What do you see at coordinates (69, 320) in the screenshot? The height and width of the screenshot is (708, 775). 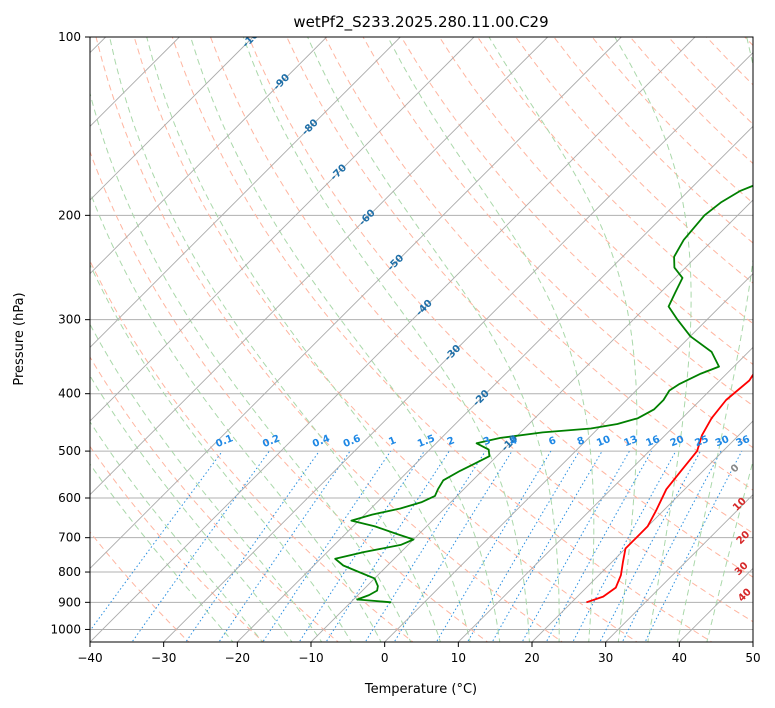 I see `y-tick-label: 300` at bounding box center [69, 320].